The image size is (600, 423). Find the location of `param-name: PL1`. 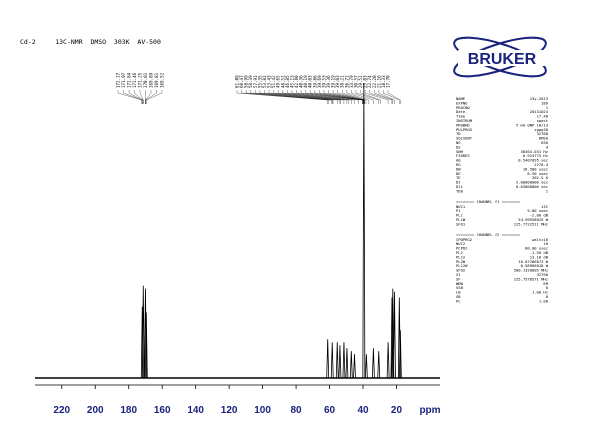

param-name: PL1 is located at coordinates (460, 215).